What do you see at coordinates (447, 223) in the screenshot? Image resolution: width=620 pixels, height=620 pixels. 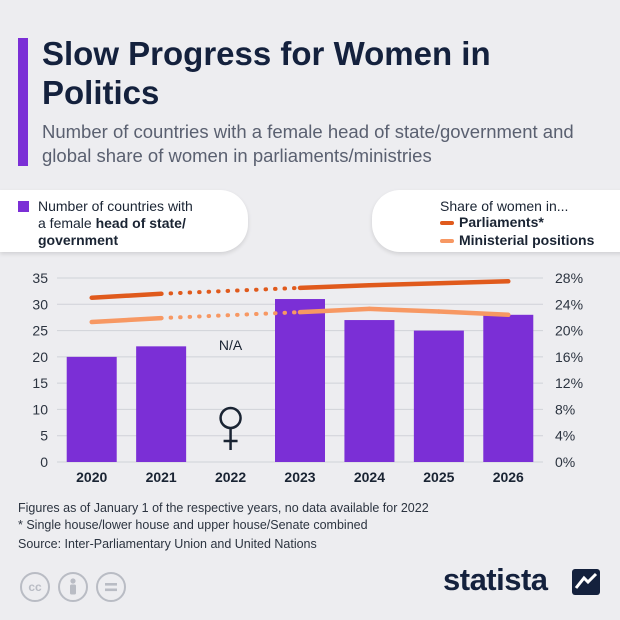 I see `legend-parliaments-swatch` at bounding box center [447, 223].